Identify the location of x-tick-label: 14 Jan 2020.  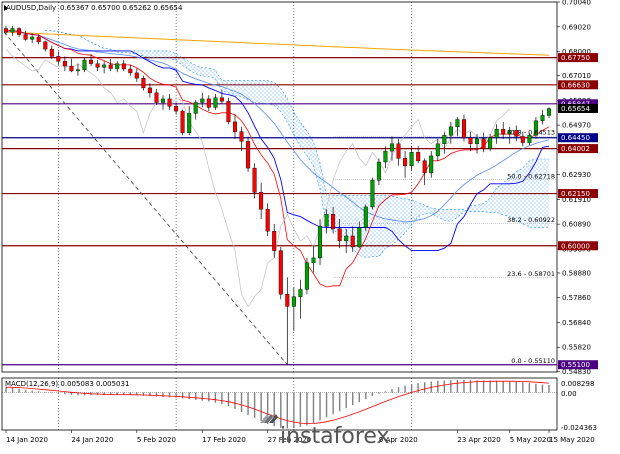
(27, 440).